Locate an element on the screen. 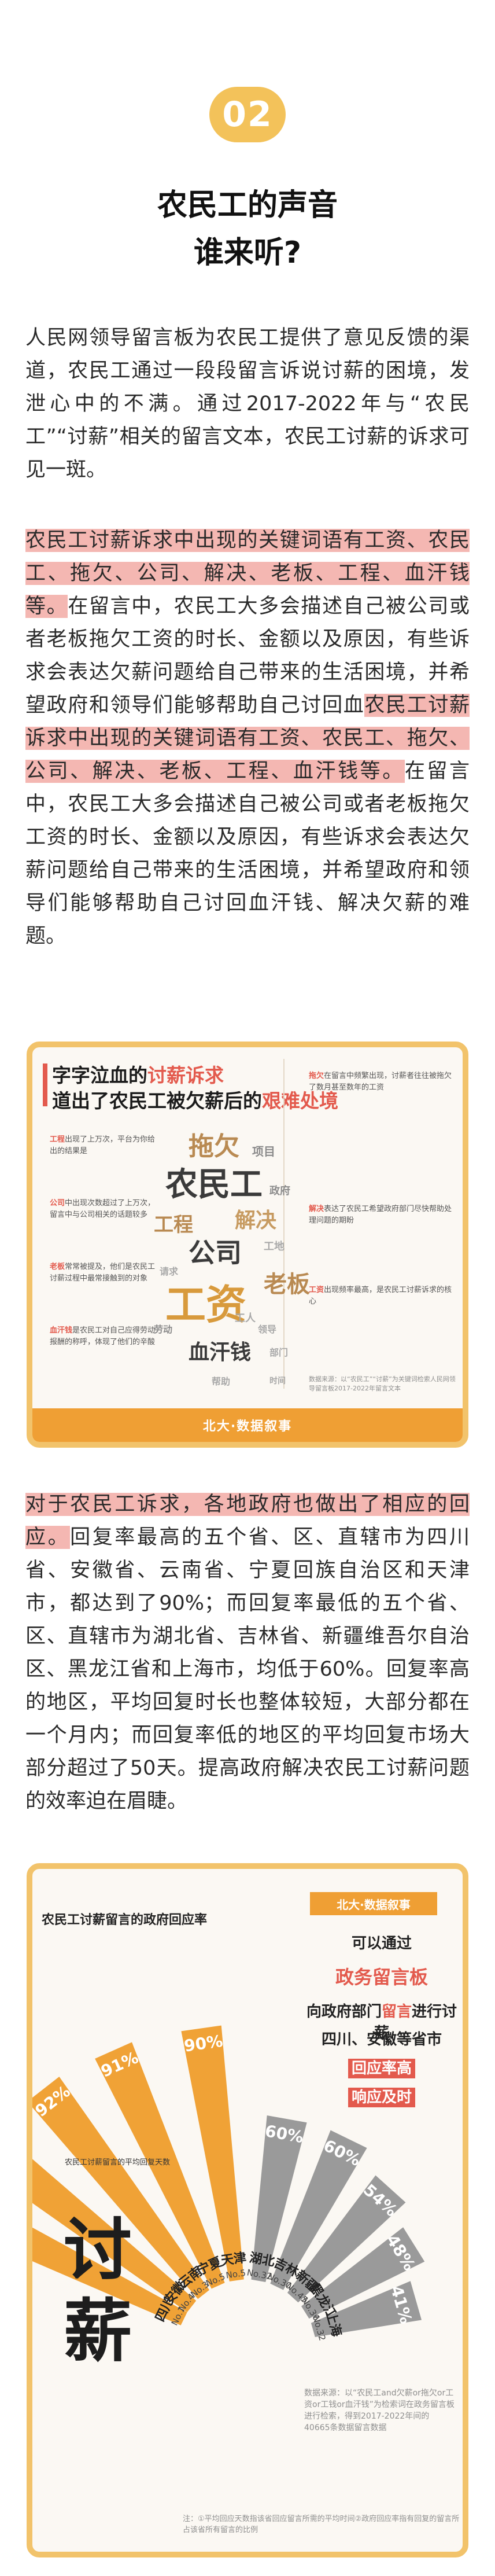 The height and width of the screenshot is (2576, 495). cloud-word: 工人 is located at coordinates (245, 1318).